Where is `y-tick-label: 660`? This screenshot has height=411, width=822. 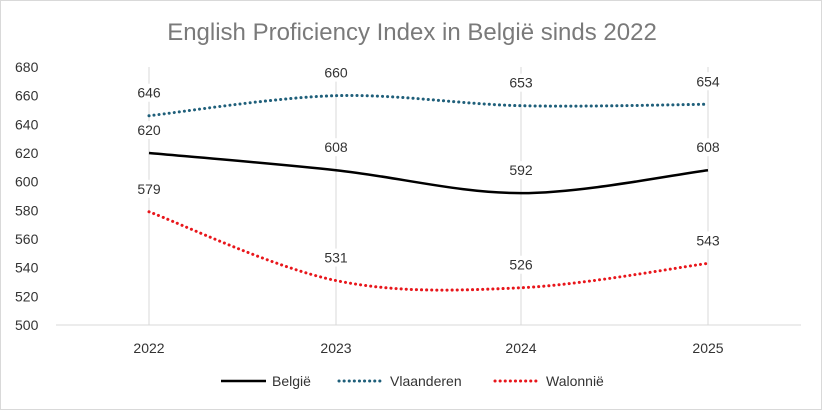 y-tick-label: 660 is located at coordinates (27, 96).